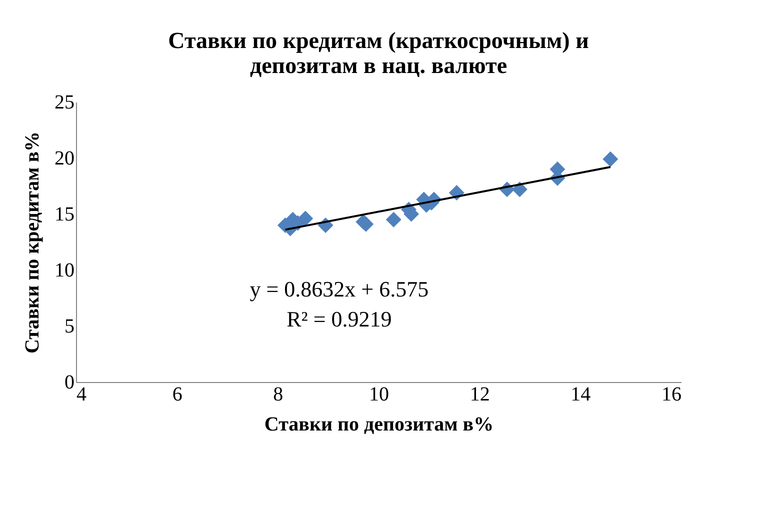  Describe the element at coordinates (379, 65) in the screenshot. I see `text: депозитам в нац. валюте` at that location.